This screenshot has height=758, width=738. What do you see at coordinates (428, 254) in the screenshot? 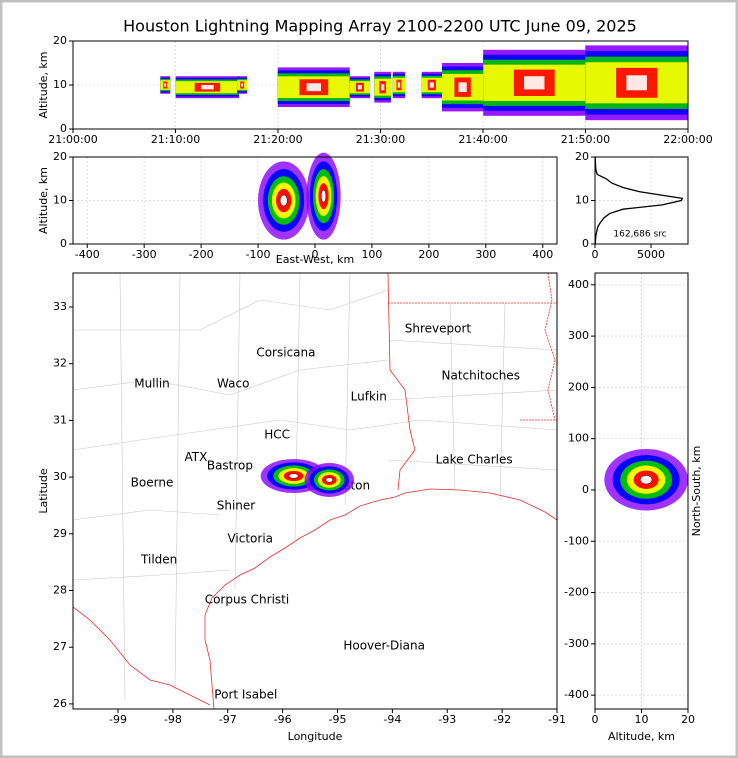
I see `x-tick-label: 200` at bounding box center [428, 254].